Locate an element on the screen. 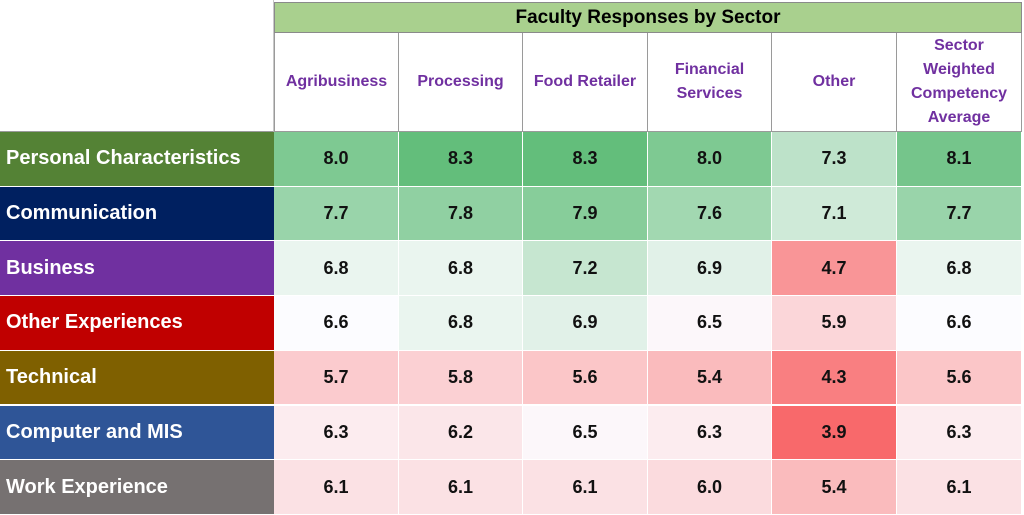 The image size is (1024, 515). value-cell: 6.0 is located at coordinates (710, 487).